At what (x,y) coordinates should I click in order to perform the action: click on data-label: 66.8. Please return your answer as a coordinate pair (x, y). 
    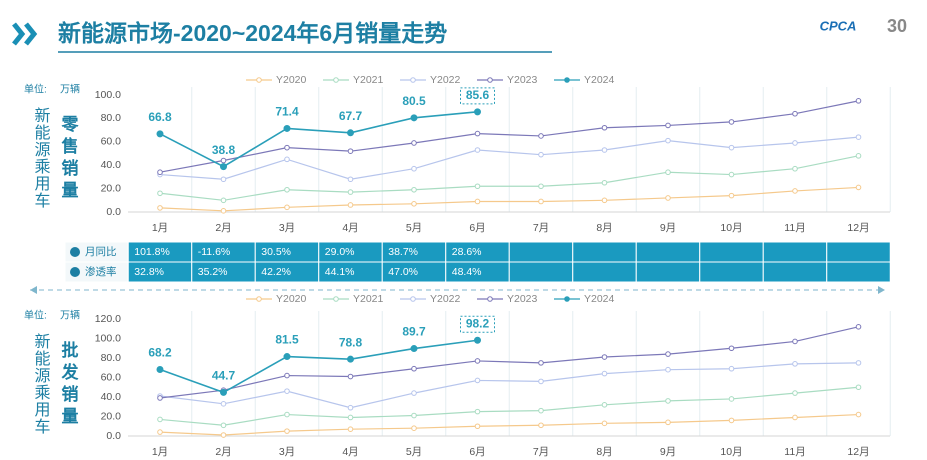
    Looking at the image, I should click on (160, 117).